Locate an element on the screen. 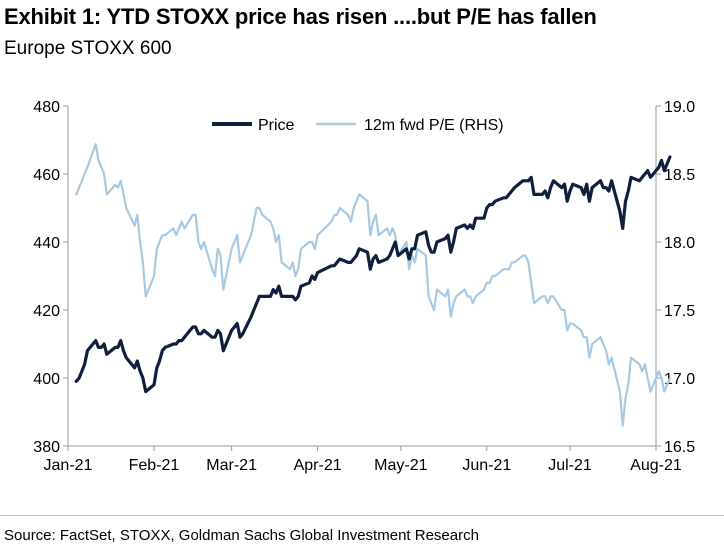  right-y-tick-label: 18.5 is located at coordinates (679, 175).